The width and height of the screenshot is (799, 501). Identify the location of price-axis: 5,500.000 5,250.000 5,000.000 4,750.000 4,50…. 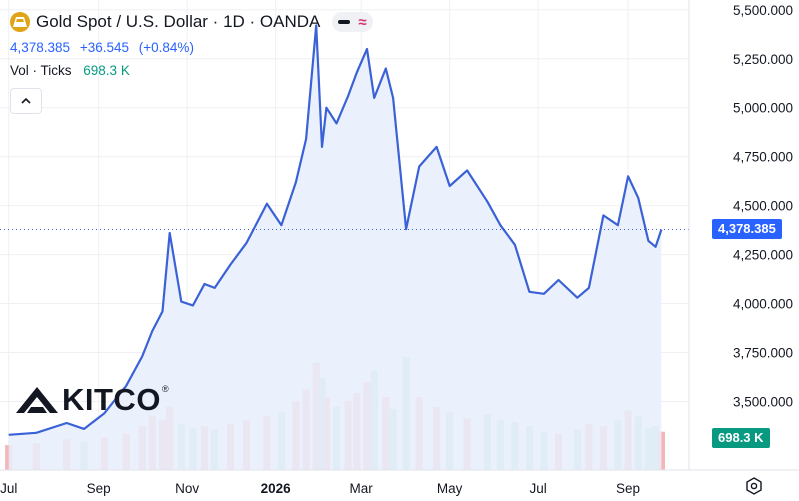
(763, 206).